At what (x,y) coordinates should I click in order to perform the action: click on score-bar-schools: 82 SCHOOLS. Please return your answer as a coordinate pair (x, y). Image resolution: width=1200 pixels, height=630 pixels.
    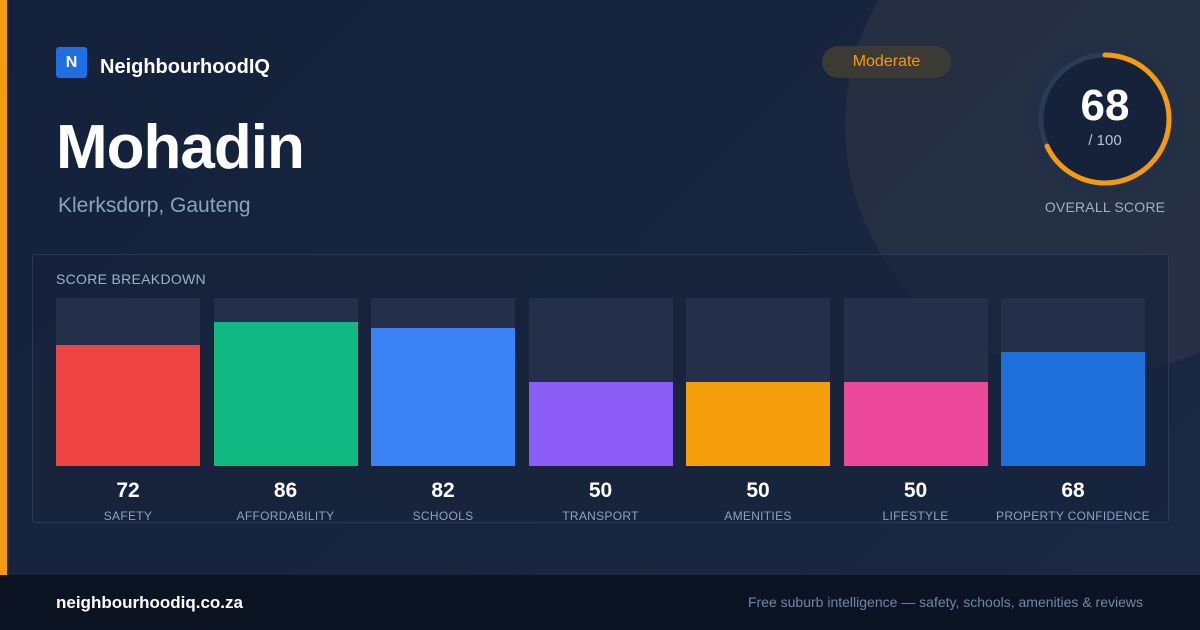
    Looking at the image, I should click on (443, 410).